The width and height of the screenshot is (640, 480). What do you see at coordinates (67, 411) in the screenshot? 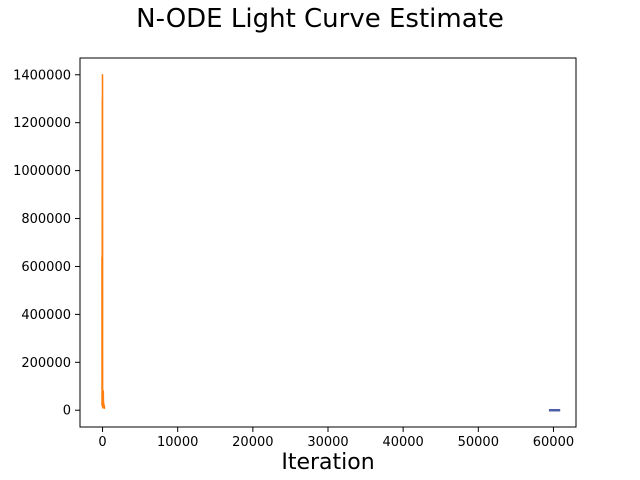
I see `y-tick-label: 0` at bounding box center [67, 411].